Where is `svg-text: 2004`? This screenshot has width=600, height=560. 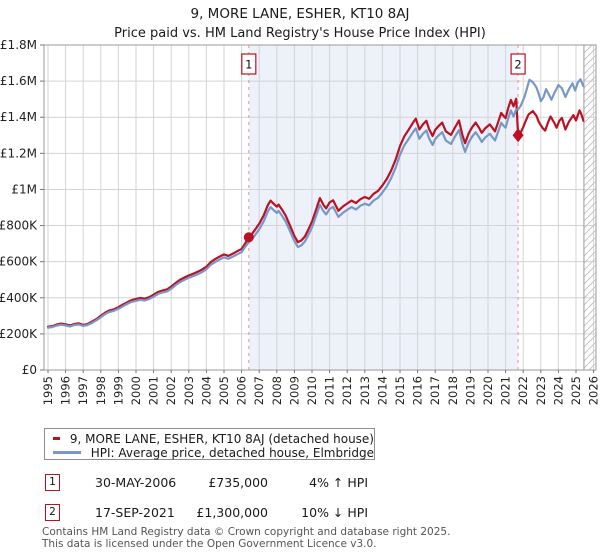
svg-text: 2004 is located at coordinates (206, 390).